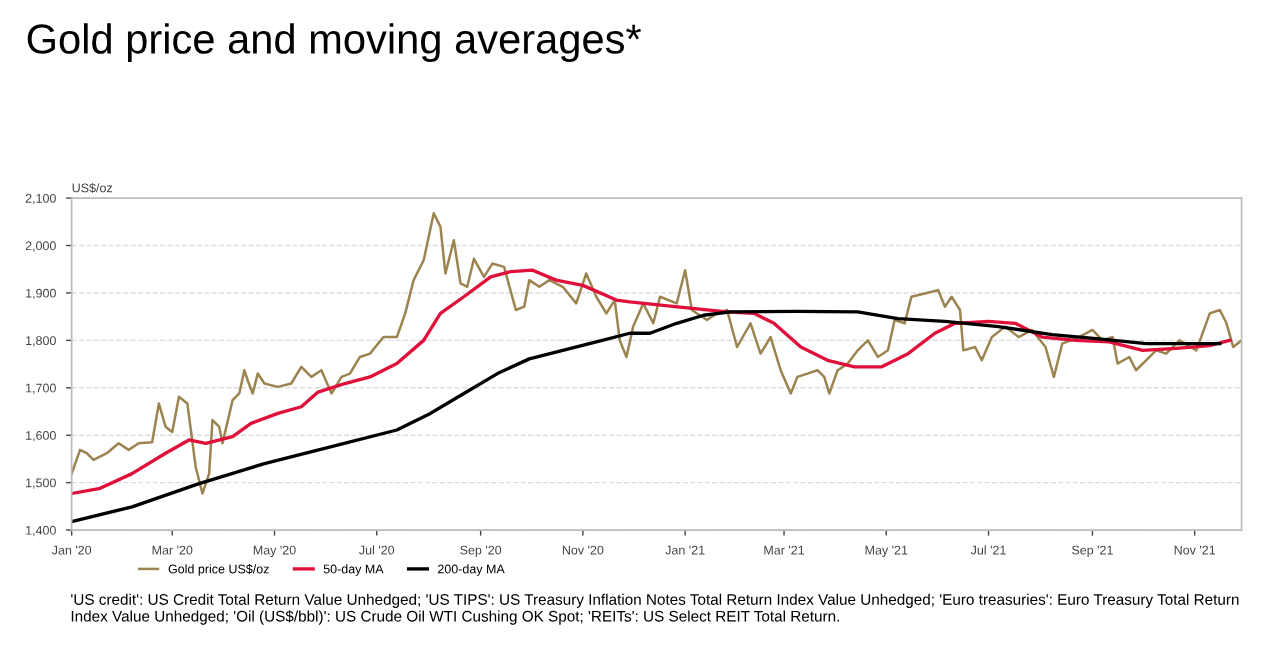  What do you see at coordinates (334, 43) in the screenshot?
I see `chart-title: Gold price and moving averages*` at bounding box center [334, 43].